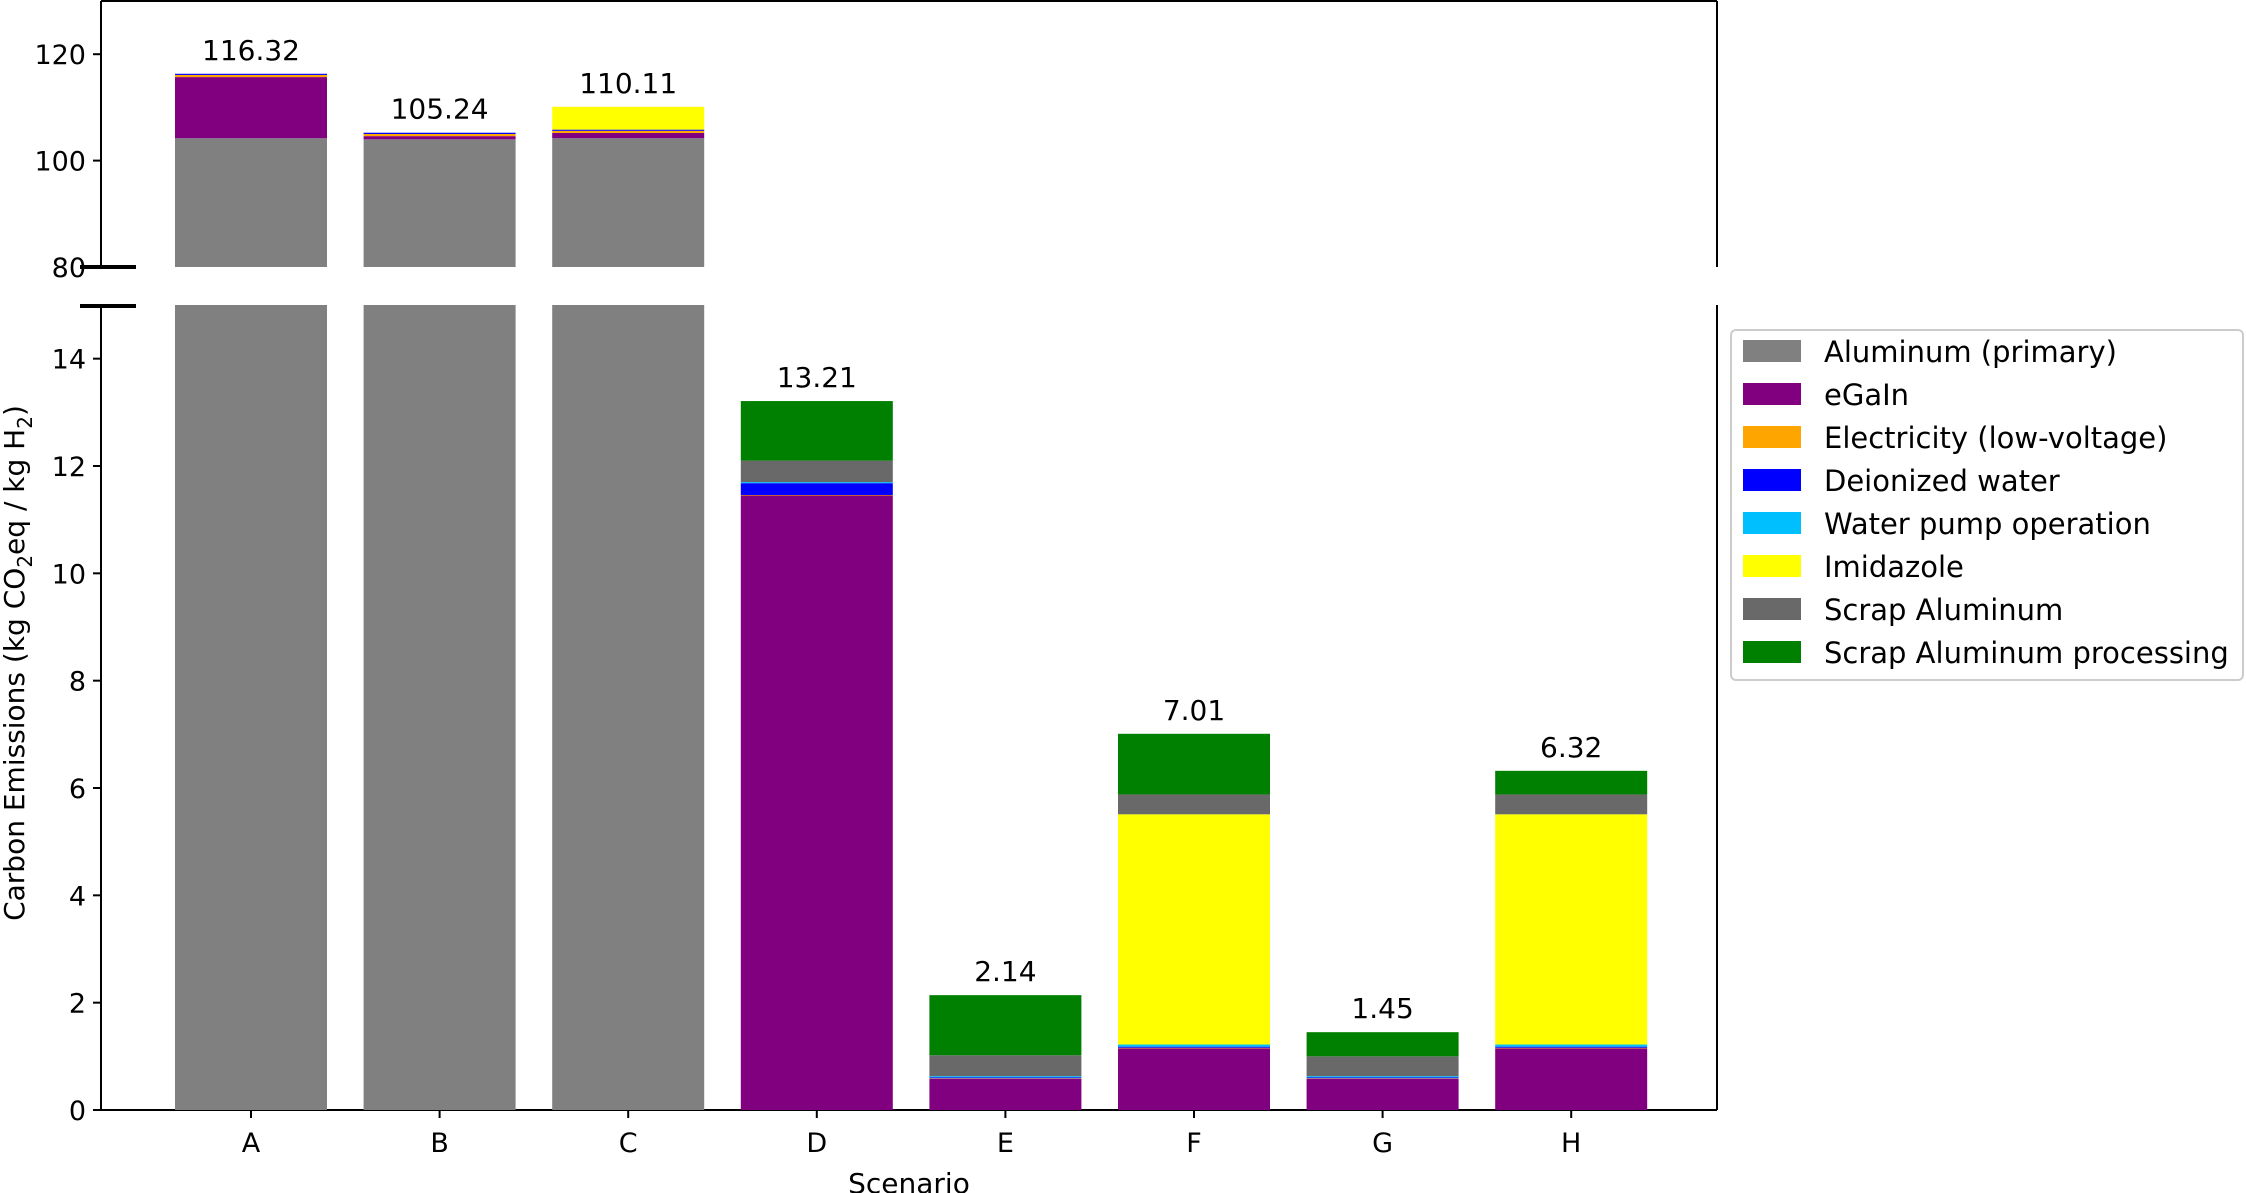  I want to click on total-label: 105.24, so click(440, 109).